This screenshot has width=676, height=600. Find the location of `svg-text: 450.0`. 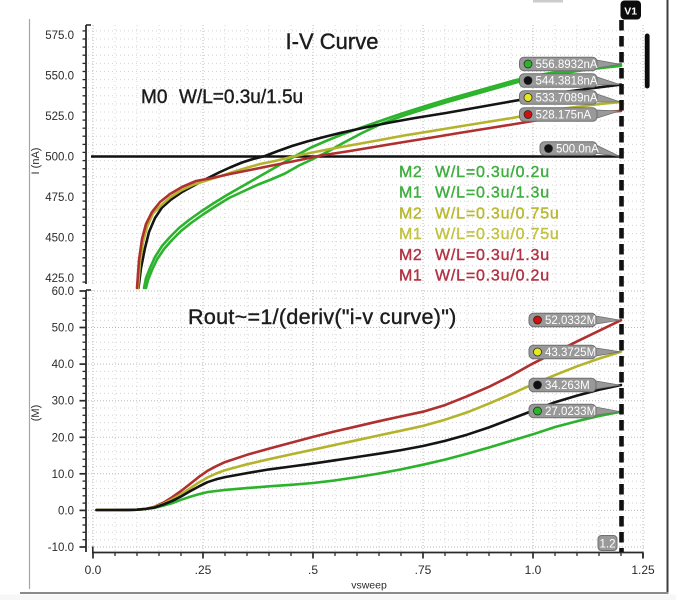

svg-text: 450.0 is located at coordinates (59, 239).